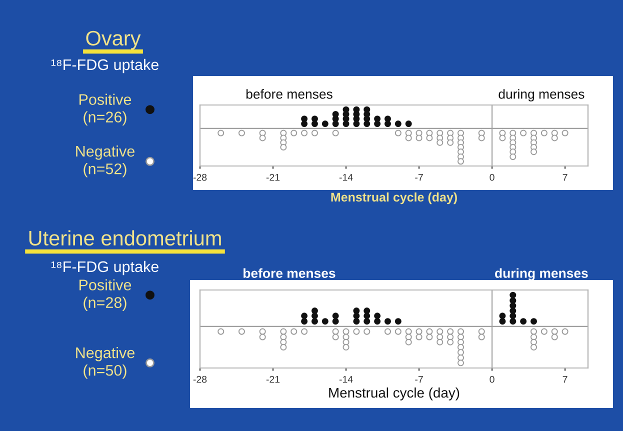 This screenshot has width=623, height=431. I want to click on chart-title: Uterine endometrium, so click(125, 238).